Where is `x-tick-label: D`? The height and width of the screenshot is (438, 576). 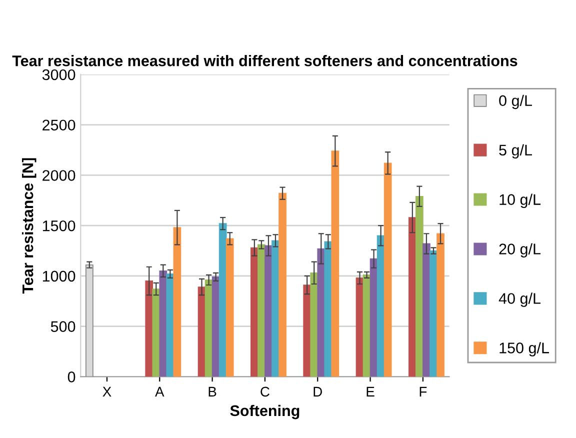
x-tick-label: D is located at coordinates (318, 391).